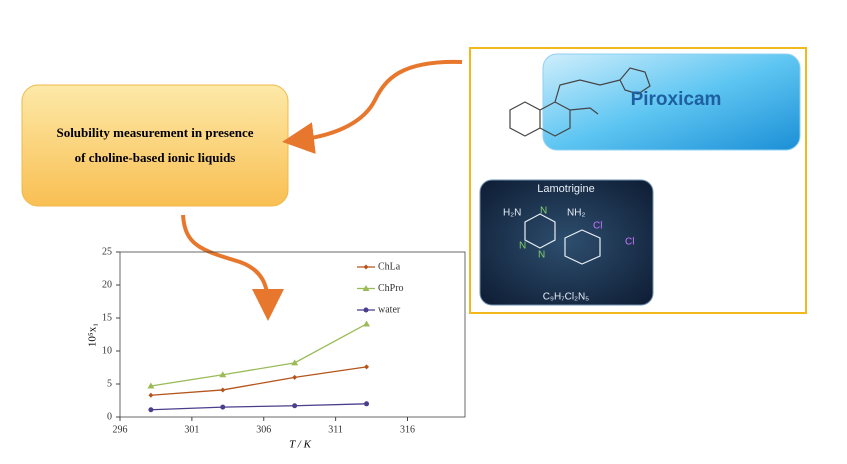 This screenshot has height=464, width=847. Describe the element at coordinates (191, 429) in the screenshot. I see `x-tick-label: 301` at that location.